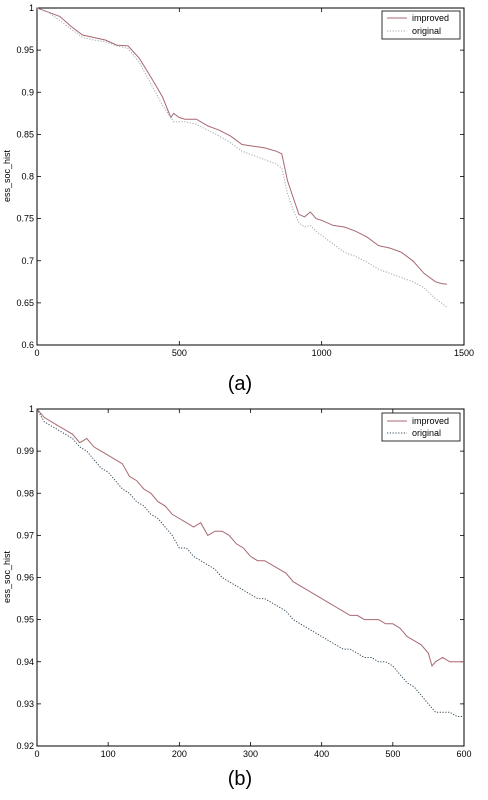 The image size is (488, 800). Describe the element at coordinates (108, 754) in the screenshot. I see `x-tick-label-b-1: 100` at that location.